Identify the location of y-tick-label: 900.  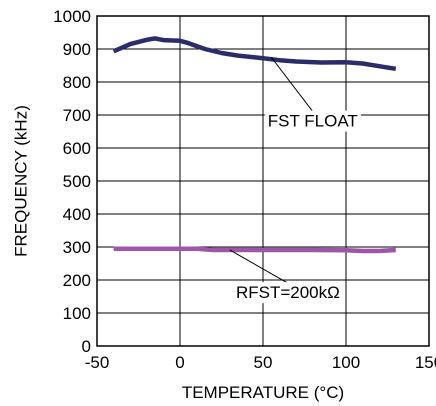
(77, 49).